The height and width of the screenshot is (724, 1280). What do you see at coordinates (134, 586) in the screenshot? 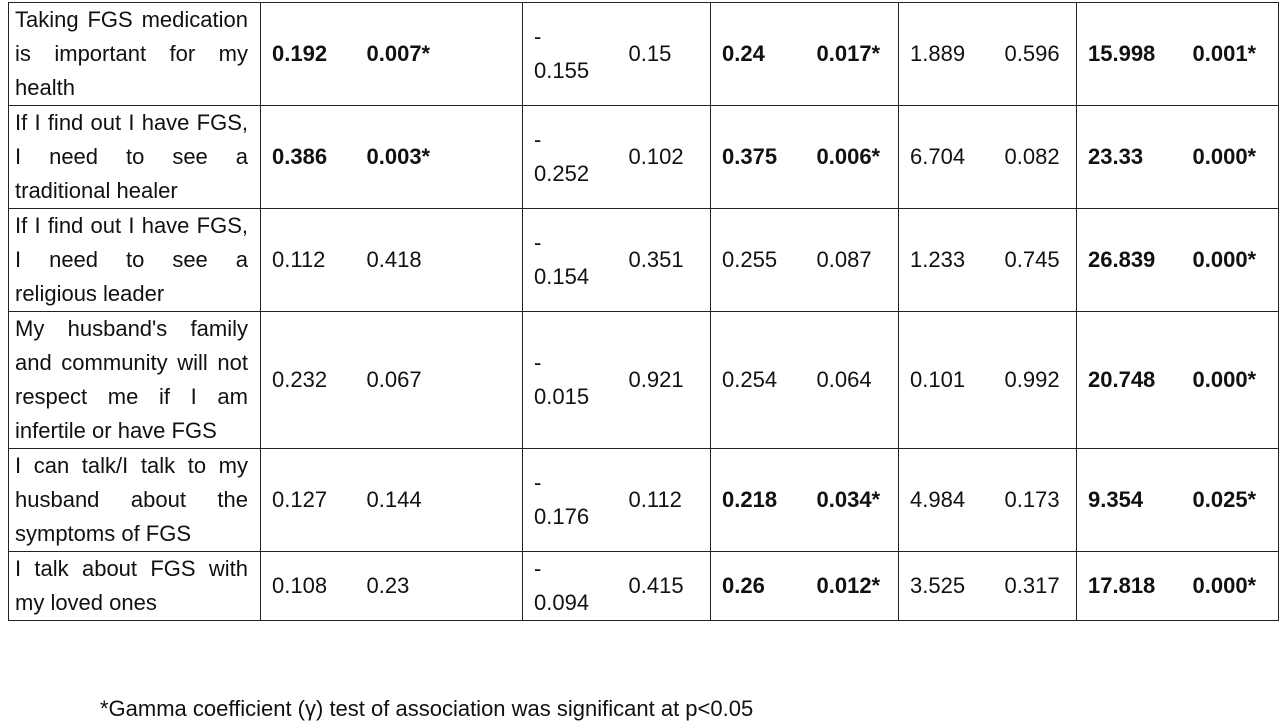
I see `row-label: I talk about FGS with my loved ones` at bounding box center [134, 586].